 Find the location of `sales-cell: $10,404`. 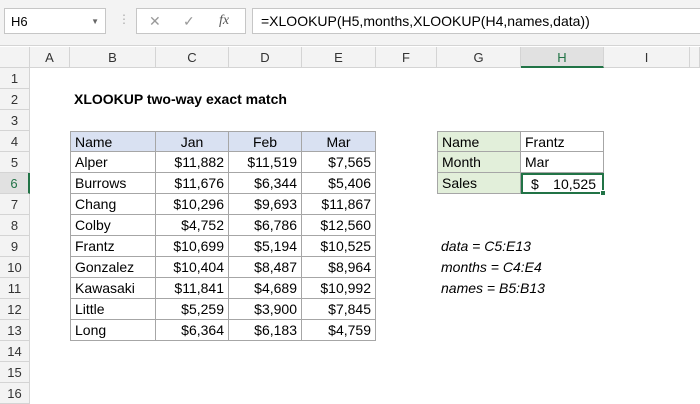

sales-cell: $10,404 is located at coordinates (192, 267).